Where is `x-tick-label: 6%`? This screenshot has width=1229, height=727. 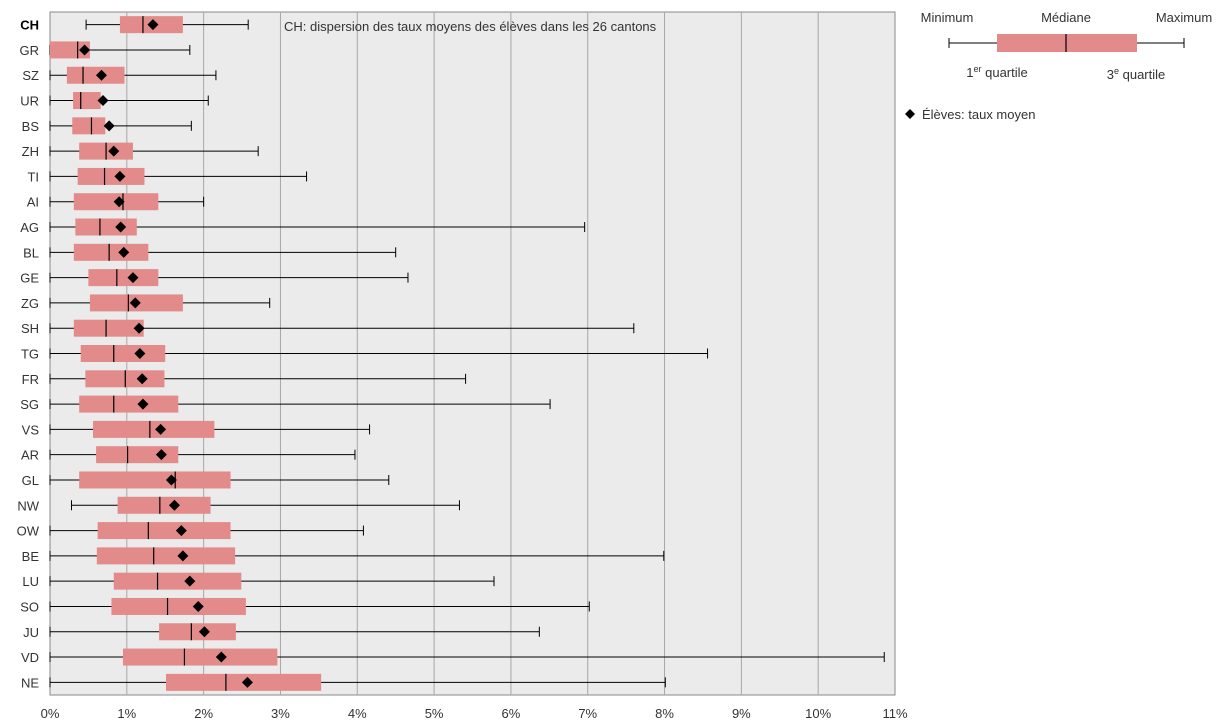 x-tick-label: 6% is located at coordinates (511, 713).